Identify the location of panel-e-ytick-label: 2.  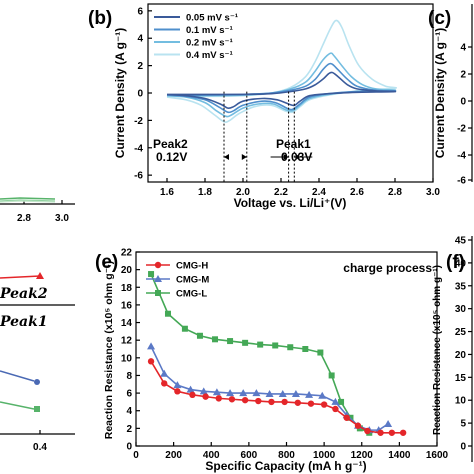
(129, 429).